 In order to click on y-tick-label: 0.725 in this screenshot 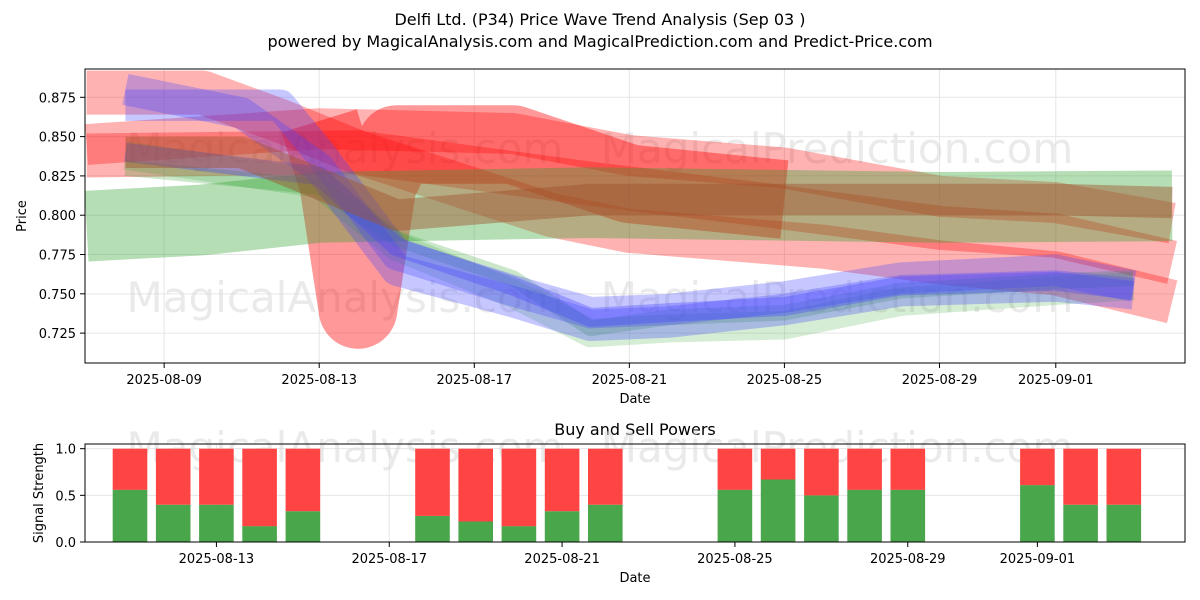, I will do `click(57, 334)`.